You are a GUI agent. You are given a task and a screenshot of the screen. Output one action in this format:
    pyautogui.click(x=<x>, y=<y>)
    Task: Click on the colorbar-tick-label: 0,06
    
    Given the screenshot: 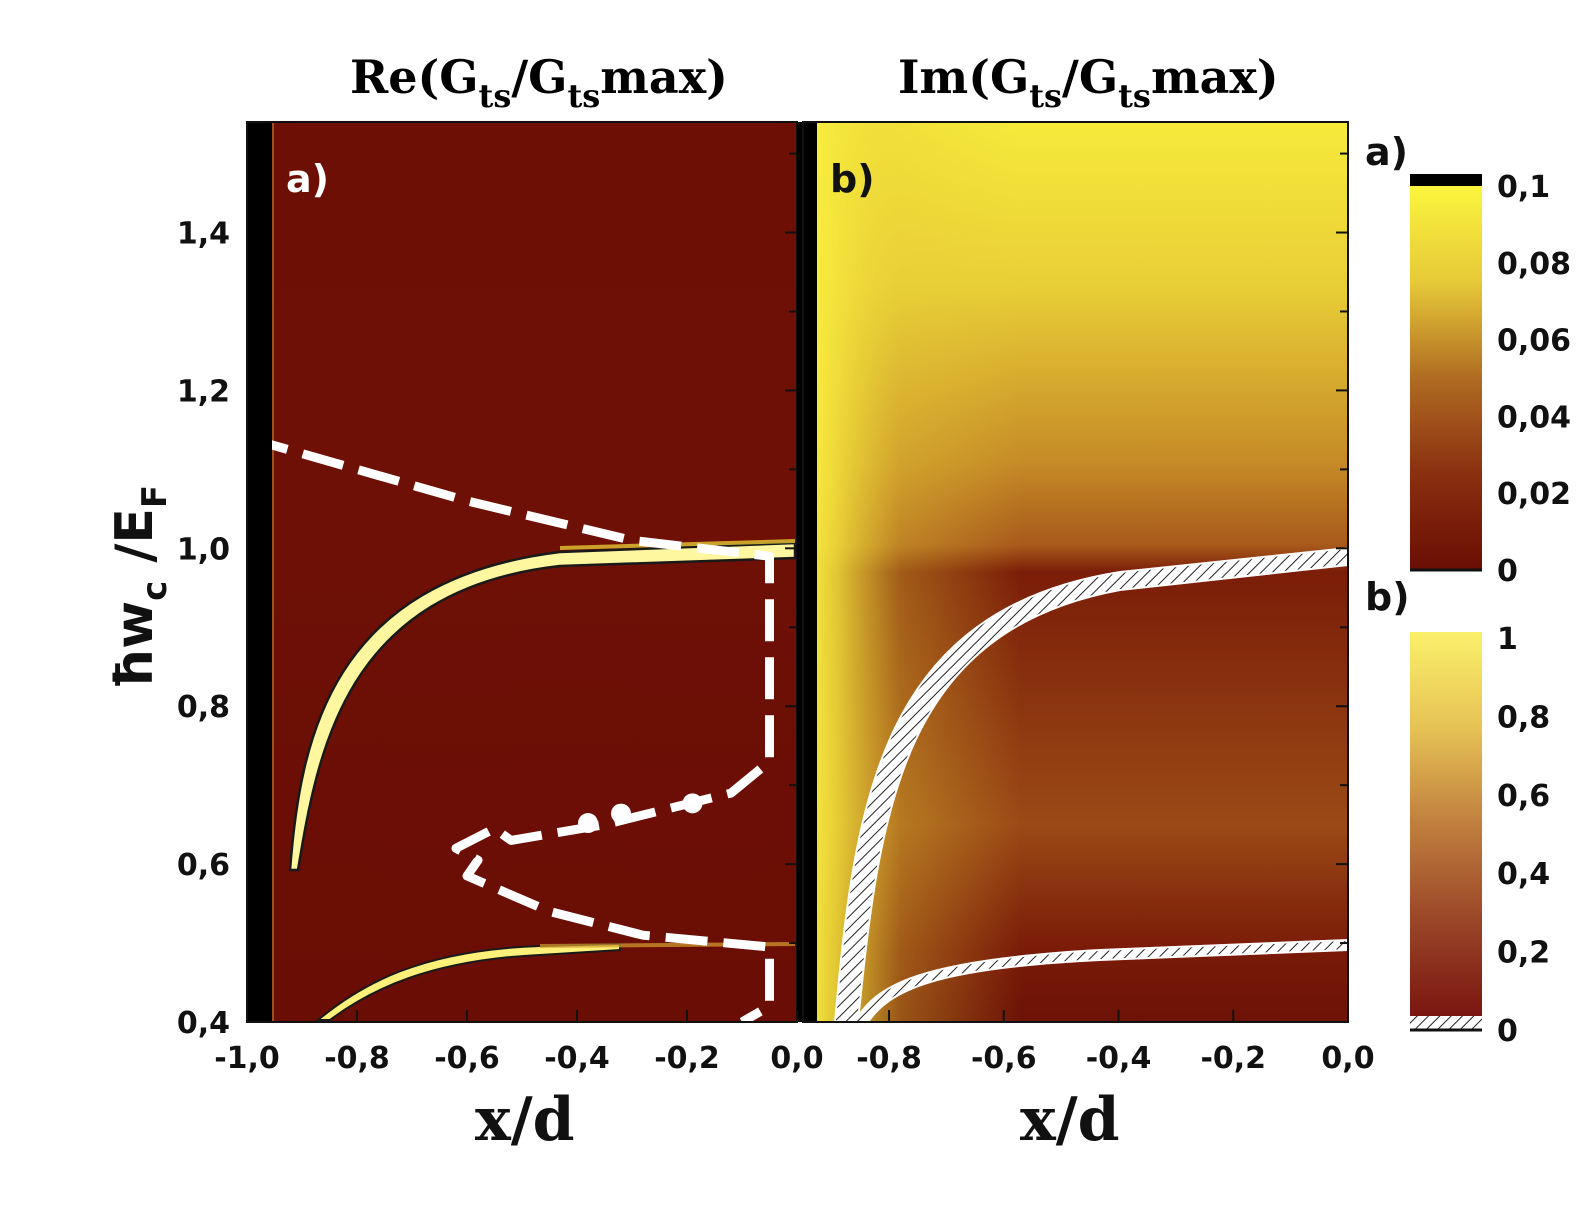 What is the action you would take?
    pyautogui.click(x=1534, y=341)
    